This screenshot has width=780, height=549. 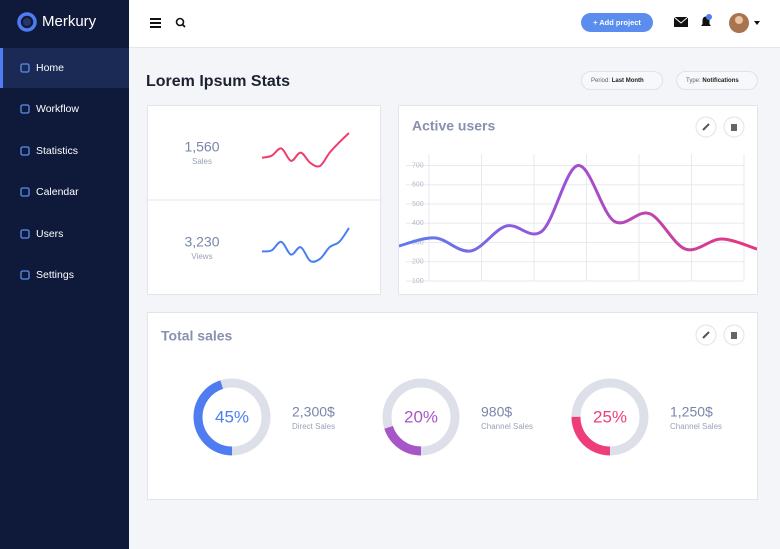 I want to click on menu-item: Statistics, so click(x=64, y=151).